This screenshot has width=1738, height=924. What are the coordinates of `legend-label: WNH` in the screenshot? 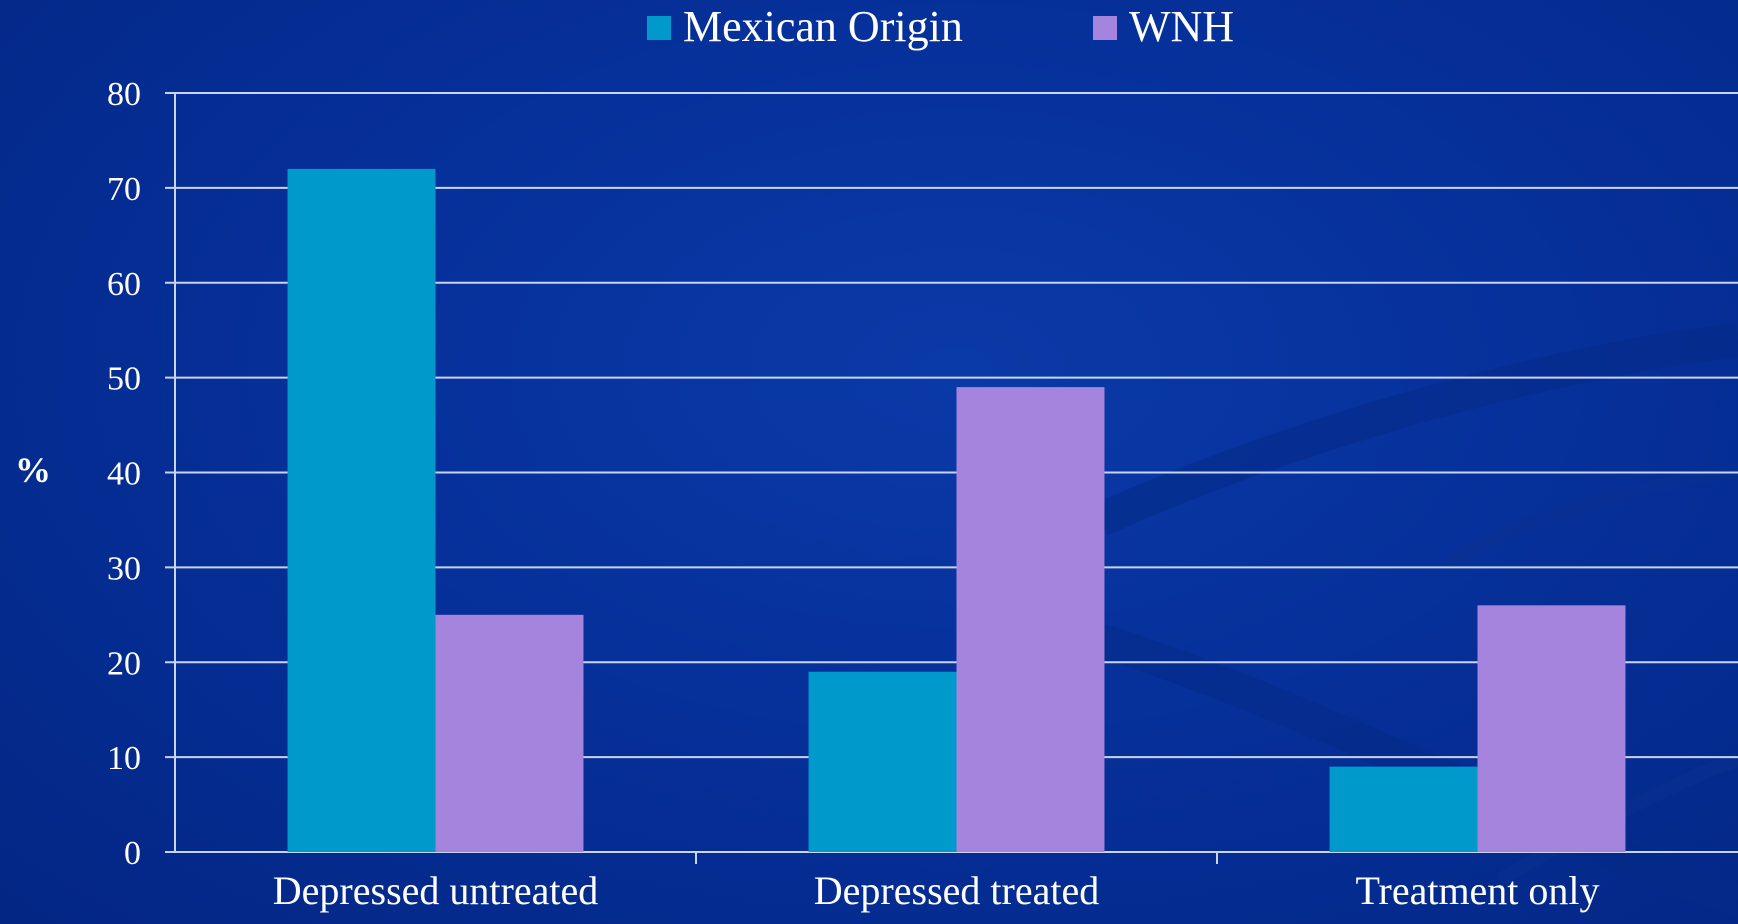 It's located at (1181, 26).